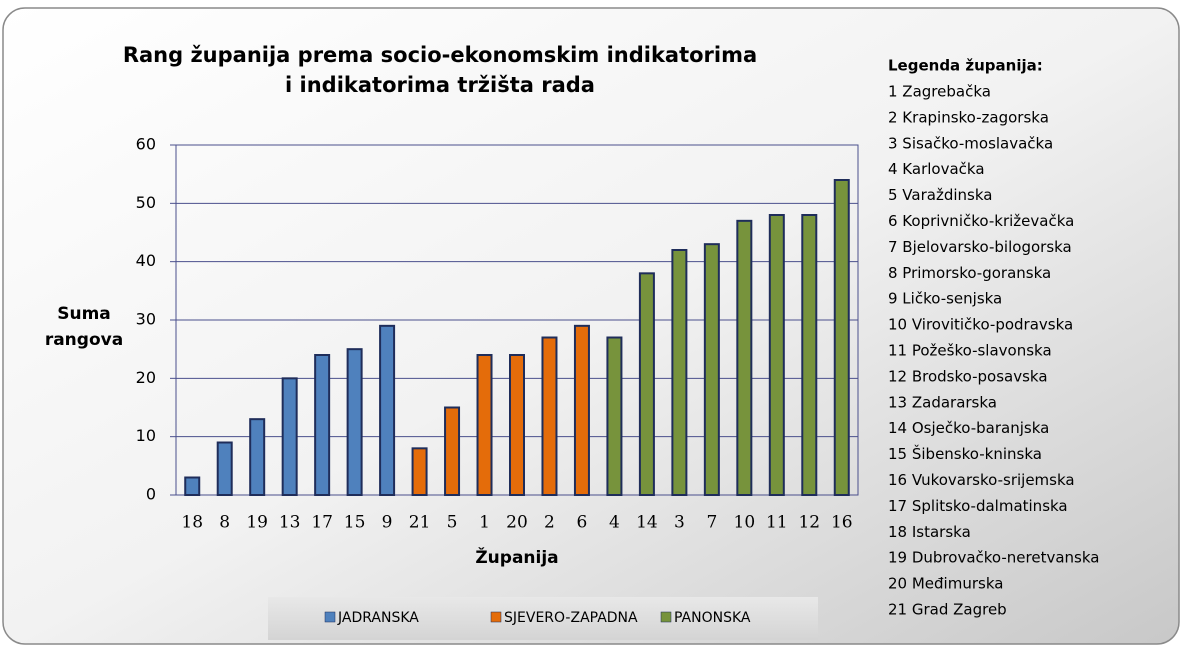 This screenshot has width=1182, height=648. Describe the element at coordinates (939, 92) in the screenshot. I see `county-legend-item: 1 Zagrebačka` at that location.